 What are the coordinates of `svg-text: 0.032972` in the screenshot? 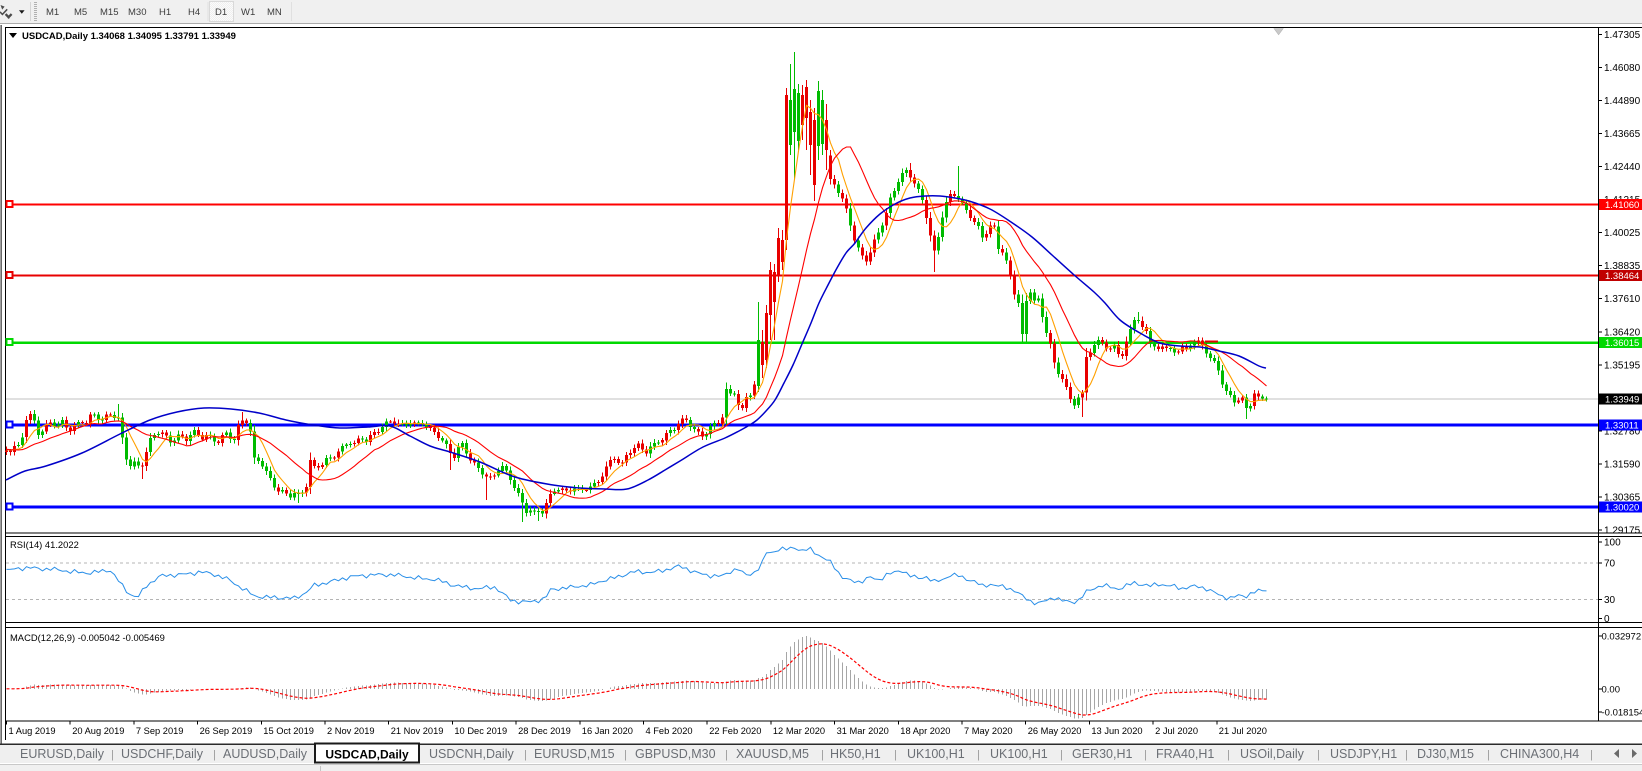 It's located at (1622, 637).